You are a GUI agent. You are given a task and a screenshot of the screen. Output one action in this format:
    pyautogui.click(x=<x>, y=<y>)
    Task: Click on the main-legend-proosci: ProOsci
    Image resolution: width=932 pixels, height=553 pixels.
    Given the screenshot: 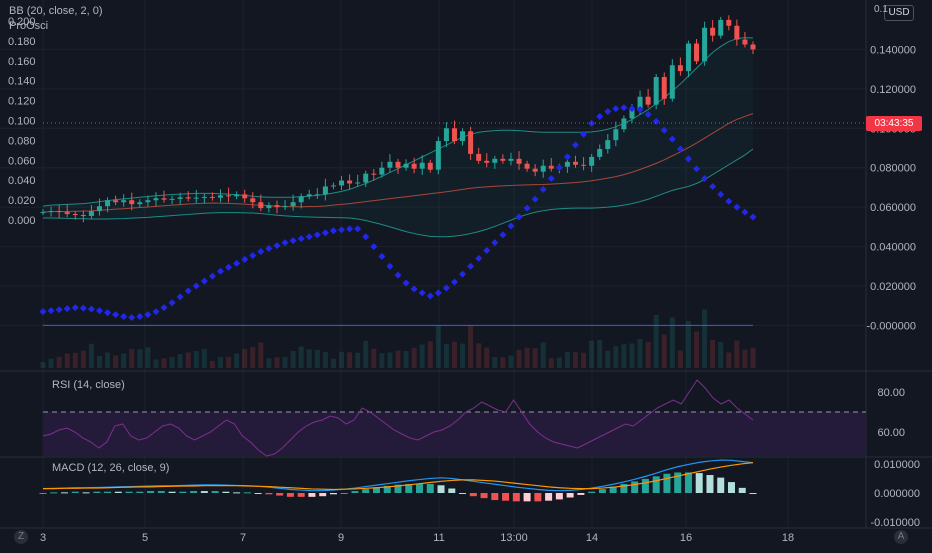 What is the action you would take?
    pyautogui.click(x=29, y=26)
    